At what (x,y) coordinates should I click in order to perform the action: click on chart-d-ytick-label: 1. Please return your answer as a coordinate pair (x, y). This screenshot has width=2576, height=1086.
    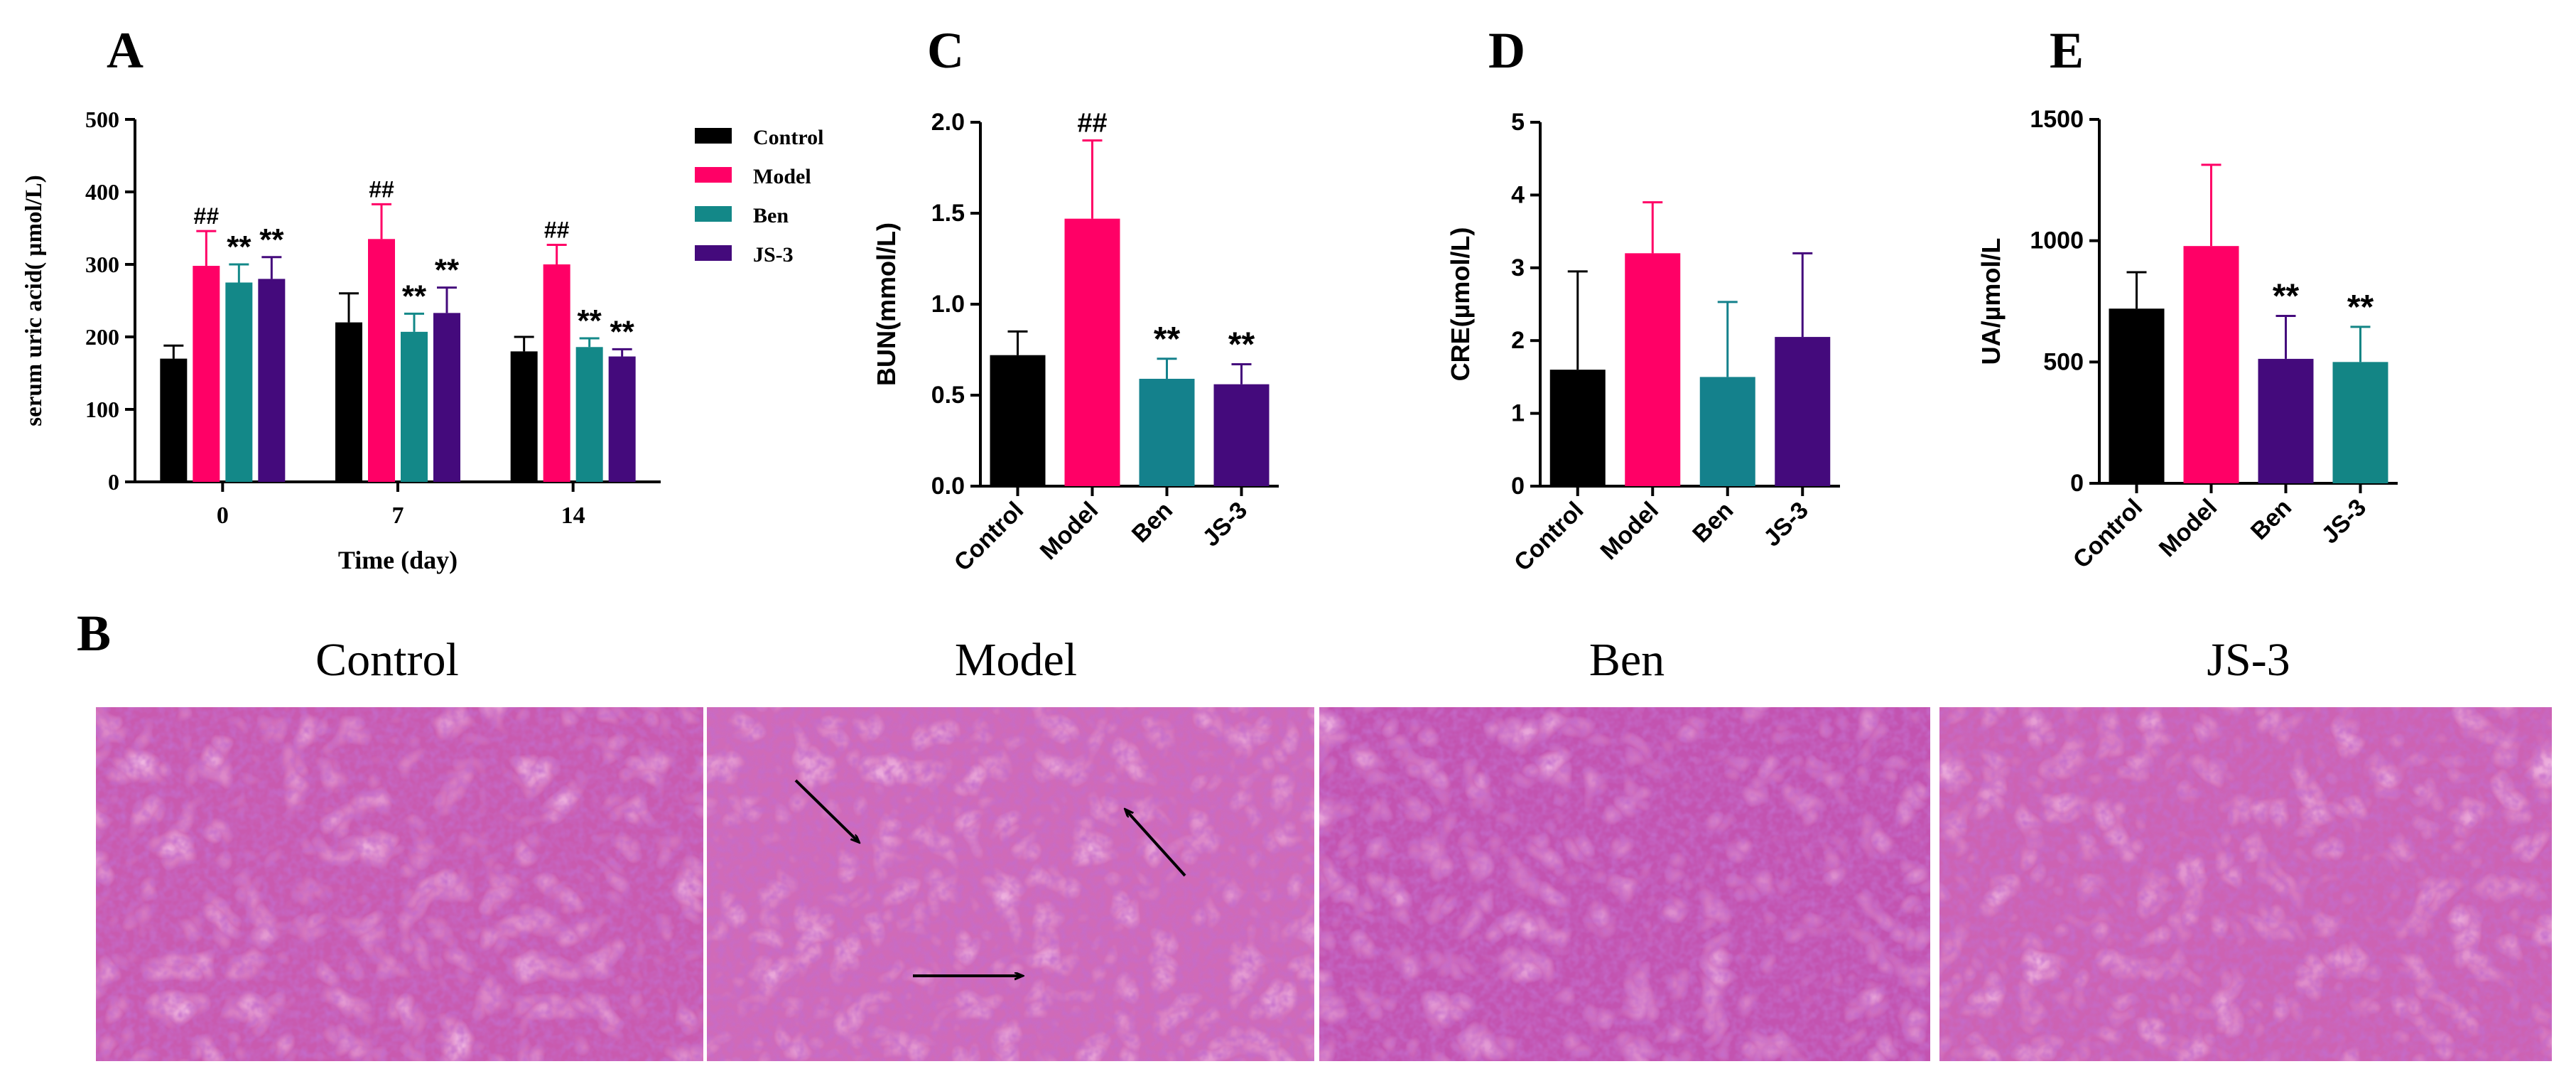
    Looking at the image, I should click on (1518, 413).